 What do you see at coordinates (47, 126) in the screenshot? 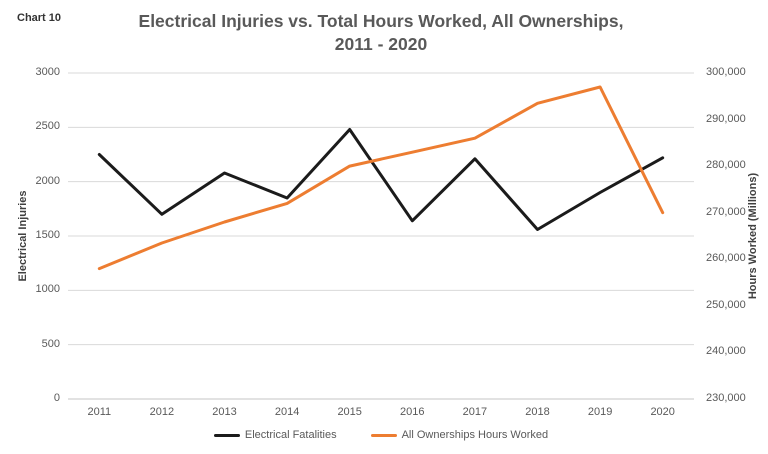
I see `left-axis-tick: 2500` at bounding box center [47, 126].